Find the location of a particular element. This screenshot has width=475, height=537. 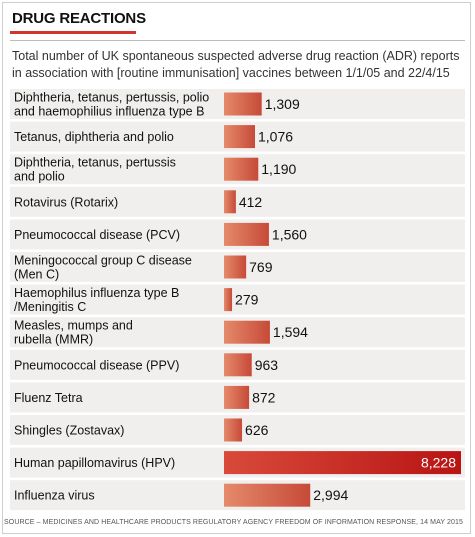

value-label: 279 is located at coordinates (247, 300).